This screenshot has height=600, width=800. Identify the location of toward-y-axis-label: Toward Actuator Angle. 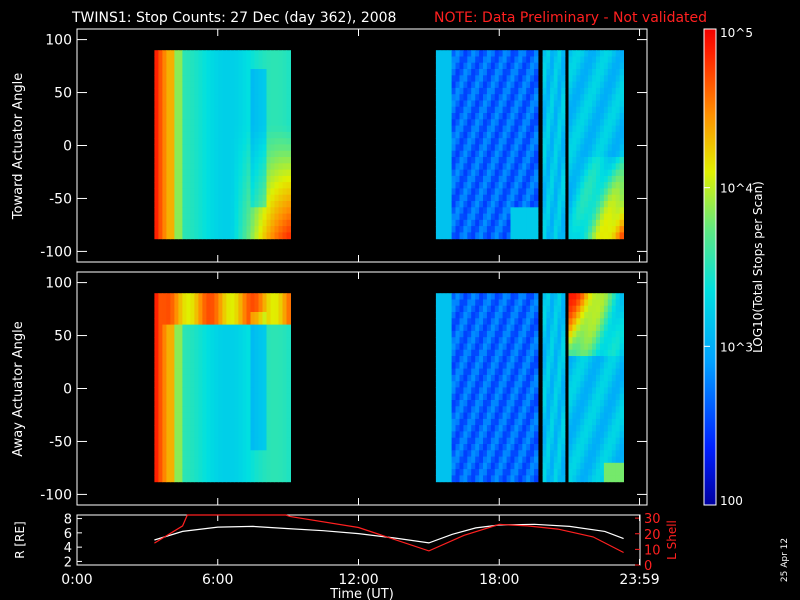
(18, 146).